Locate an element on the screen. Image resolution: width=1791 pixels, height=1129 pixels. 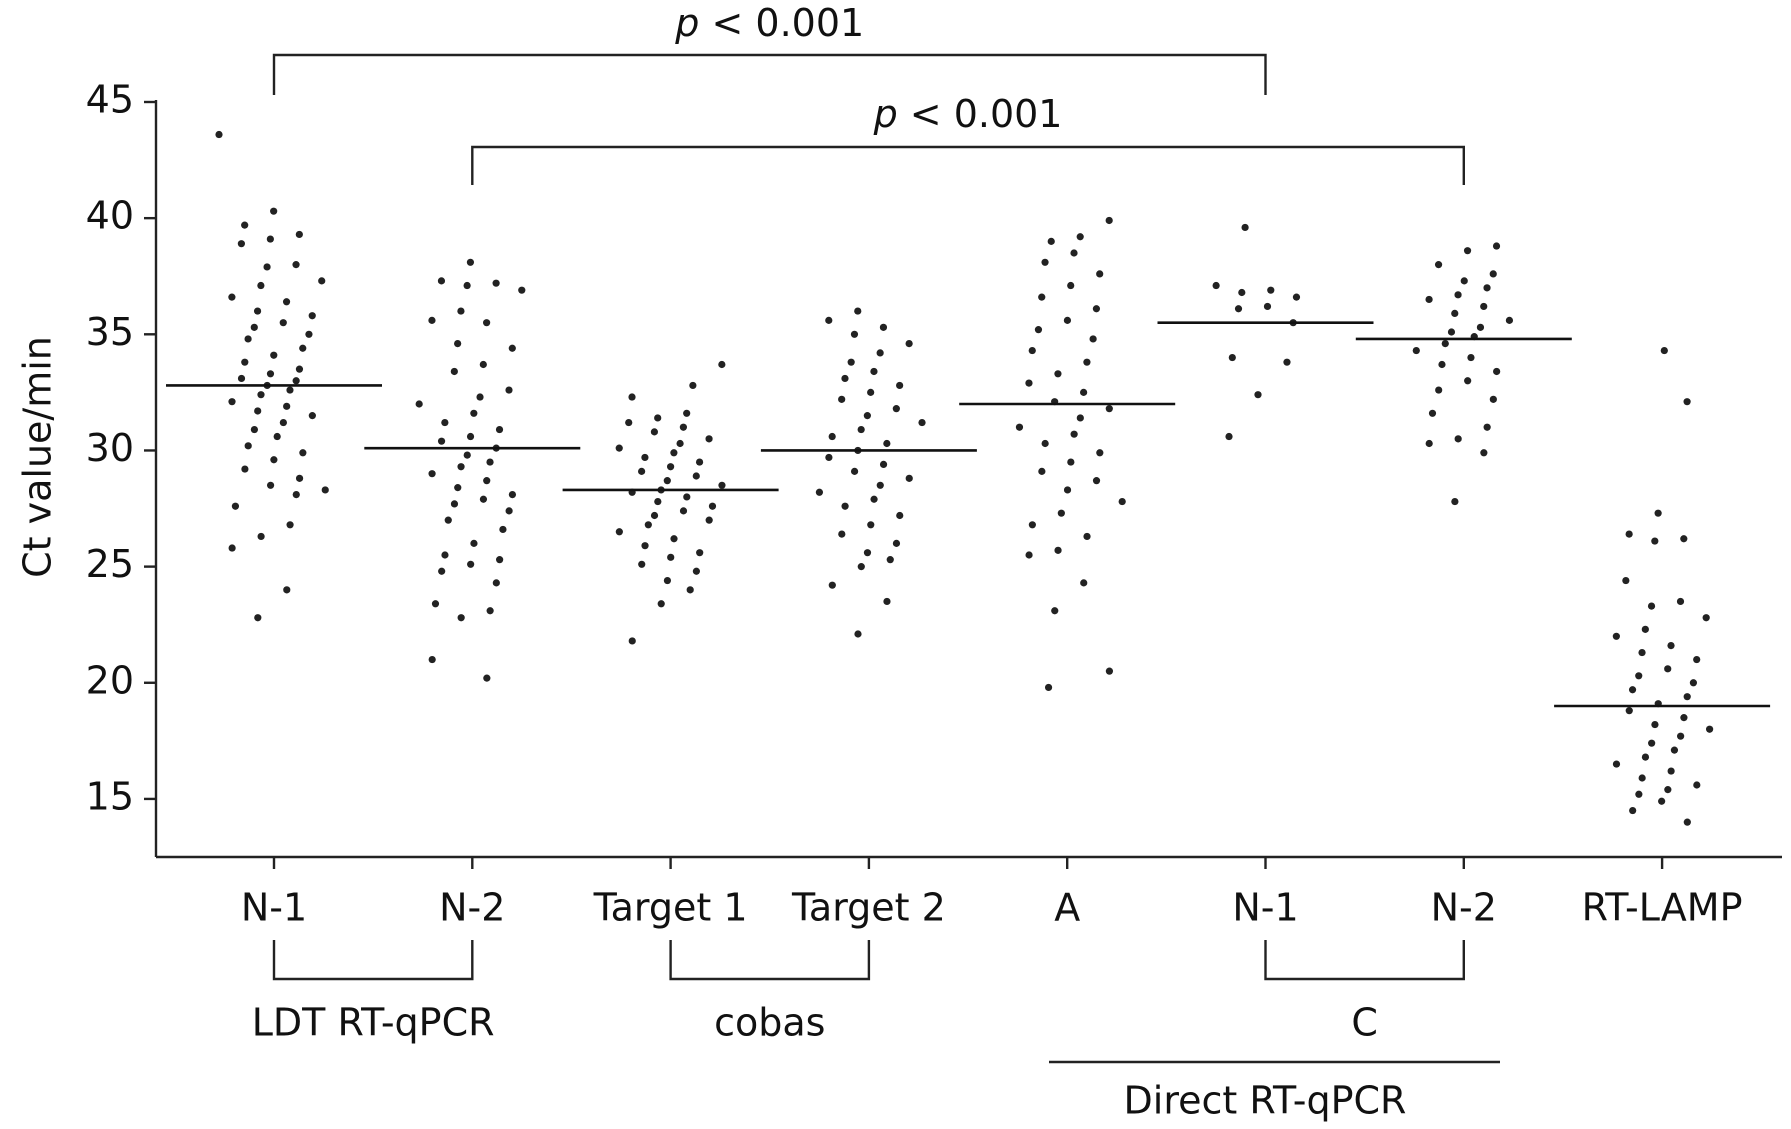
significance-label: p < 0.001 is located at coordinates (769, 23).